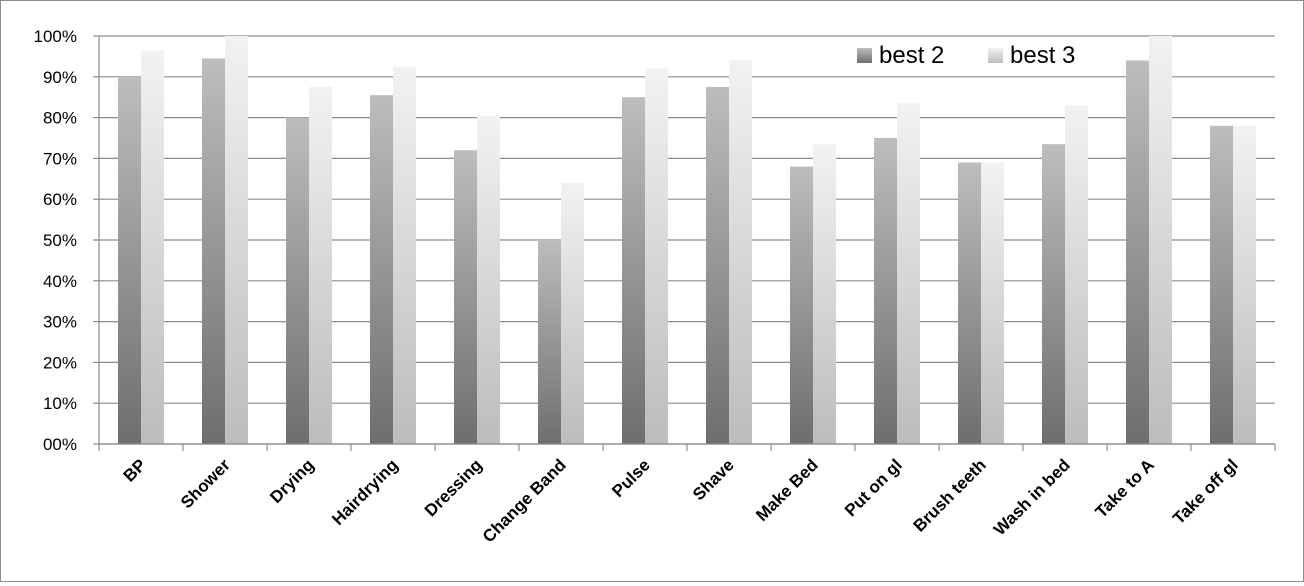 The image size is (1304, 586). What do you see at coordinates (135, 470) in the screenshot?
I see `x-tick-label: BP` at bounding box center [135, 470].